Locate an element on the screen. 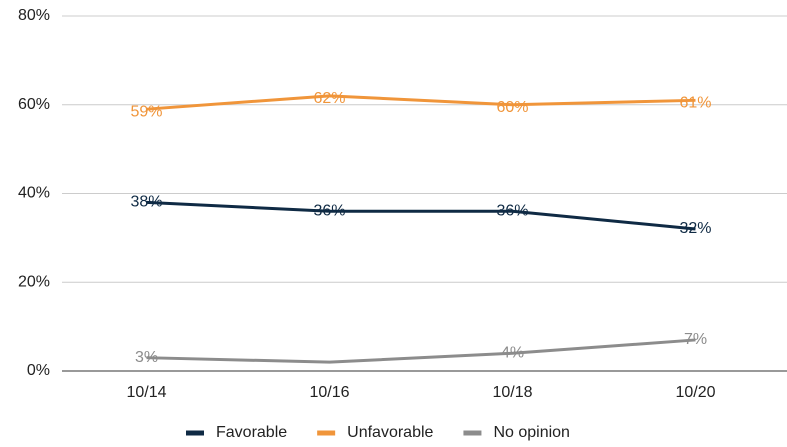  y-tick-label: 80% is located at coordinates (34, 15).